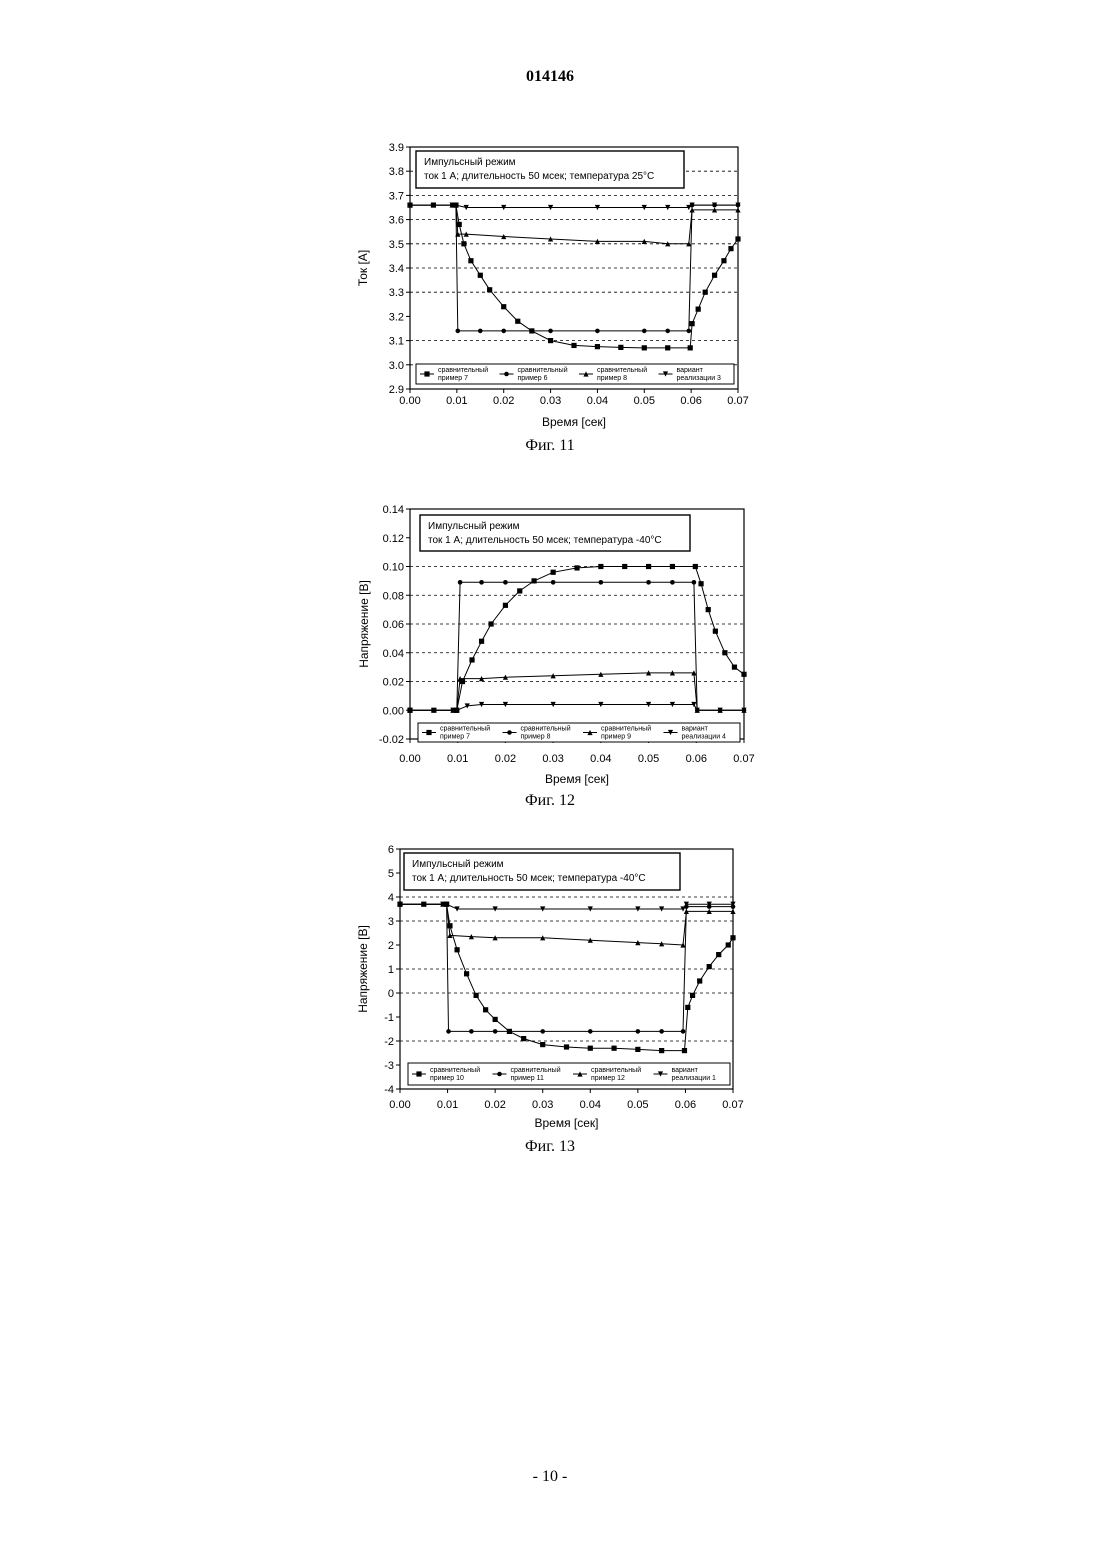 Image resolution: width=1100 pixels, height=1556 pixels. What do you see at coordinates (391, 922) in the screenshot?
I see `y-tick-label: 3` at bounding box center [391, 922].